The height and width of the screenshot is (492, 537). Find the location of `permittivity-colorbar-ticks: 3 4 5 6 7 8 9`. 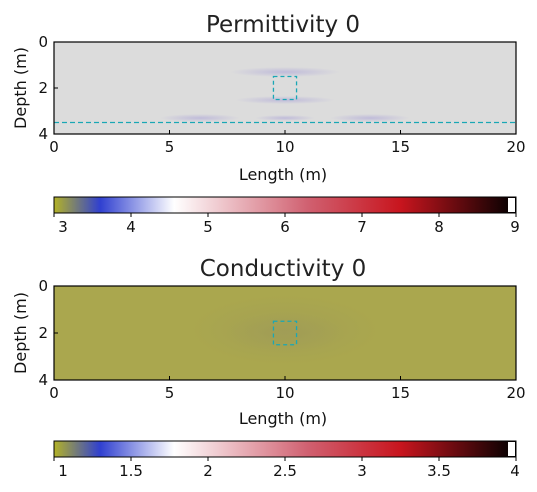

permittivity-colorbar-ticks: 3 4 5 6 7 8 9 is located at coordinates (286, 224).